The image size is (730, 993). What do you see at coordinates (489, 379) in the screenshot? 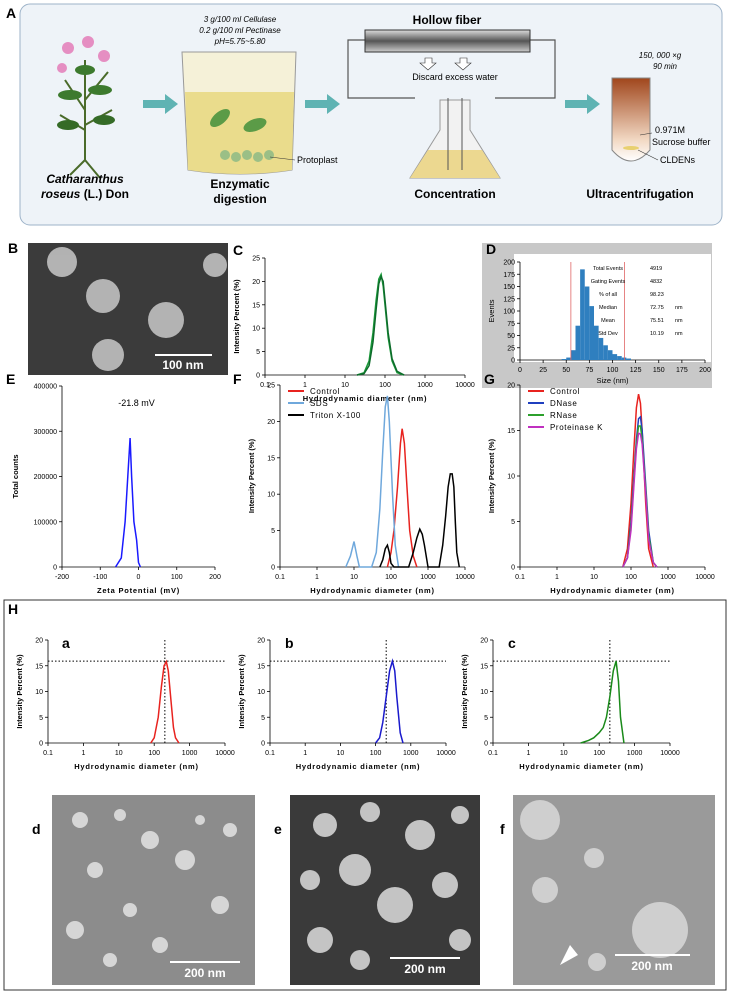
I see `panel-letter: G` at bounding box center [489, 379].